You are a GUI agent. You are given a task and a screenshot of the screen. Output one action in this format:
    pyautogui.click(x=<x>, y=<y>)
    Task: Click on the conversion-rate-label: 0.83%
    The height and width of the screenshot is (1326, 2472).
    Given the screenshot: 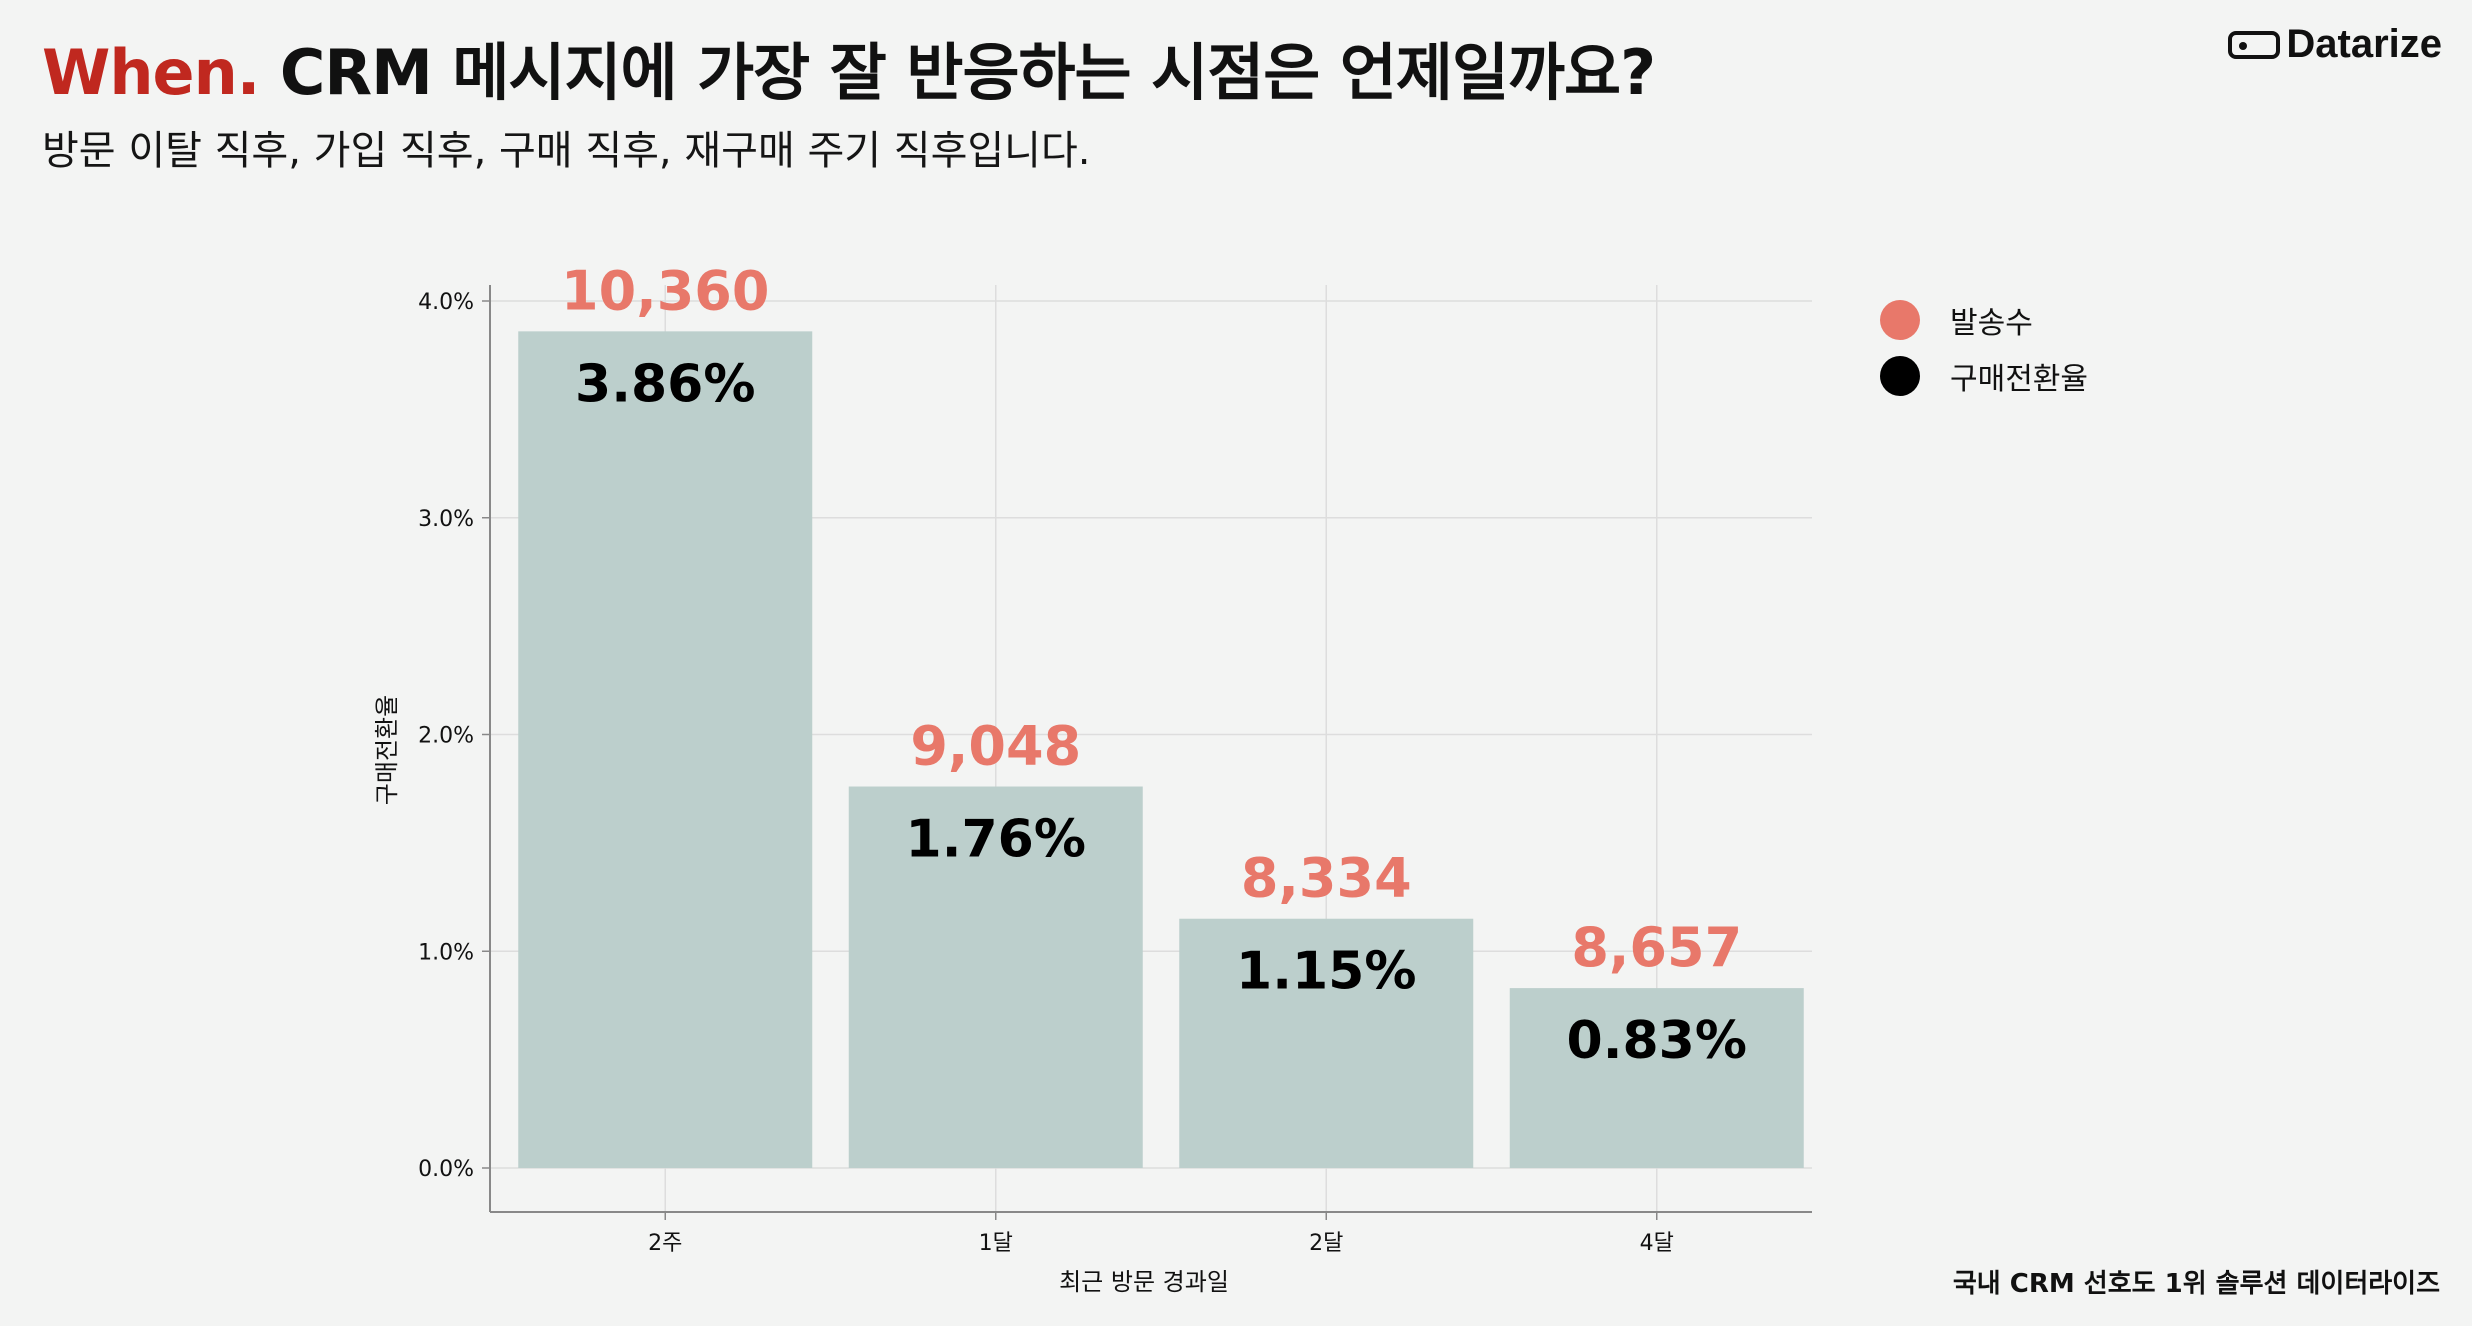 What is the action you would take?
    pyautogui.click(x=1657, y=1041)
    